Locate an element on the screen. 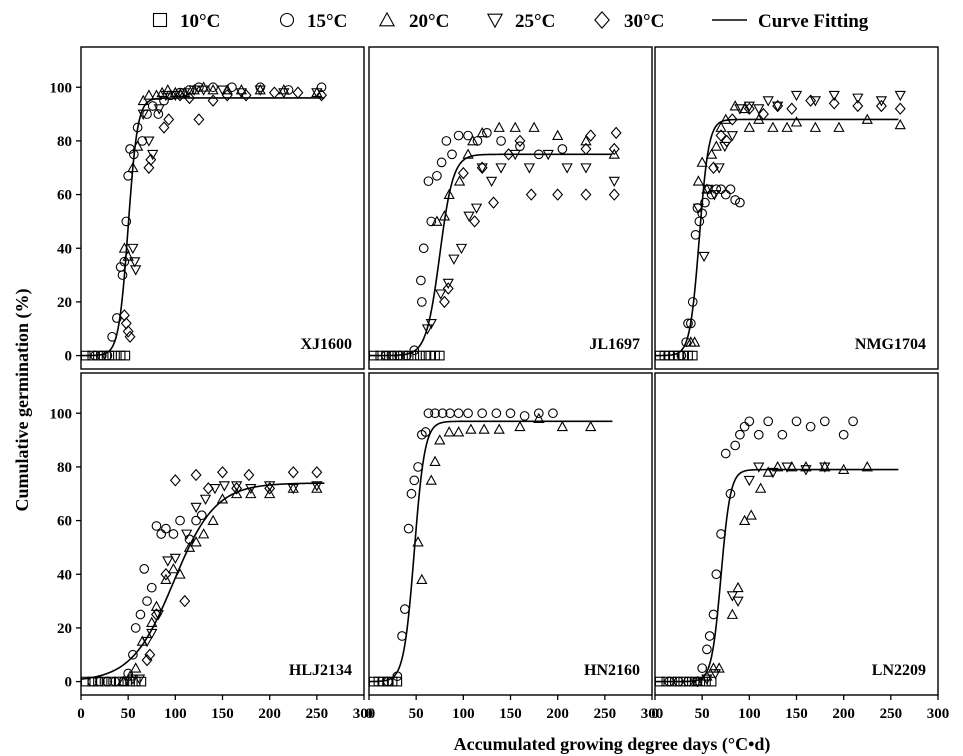  legend-entry-2: 15°C is located at coordinates (313, 21).